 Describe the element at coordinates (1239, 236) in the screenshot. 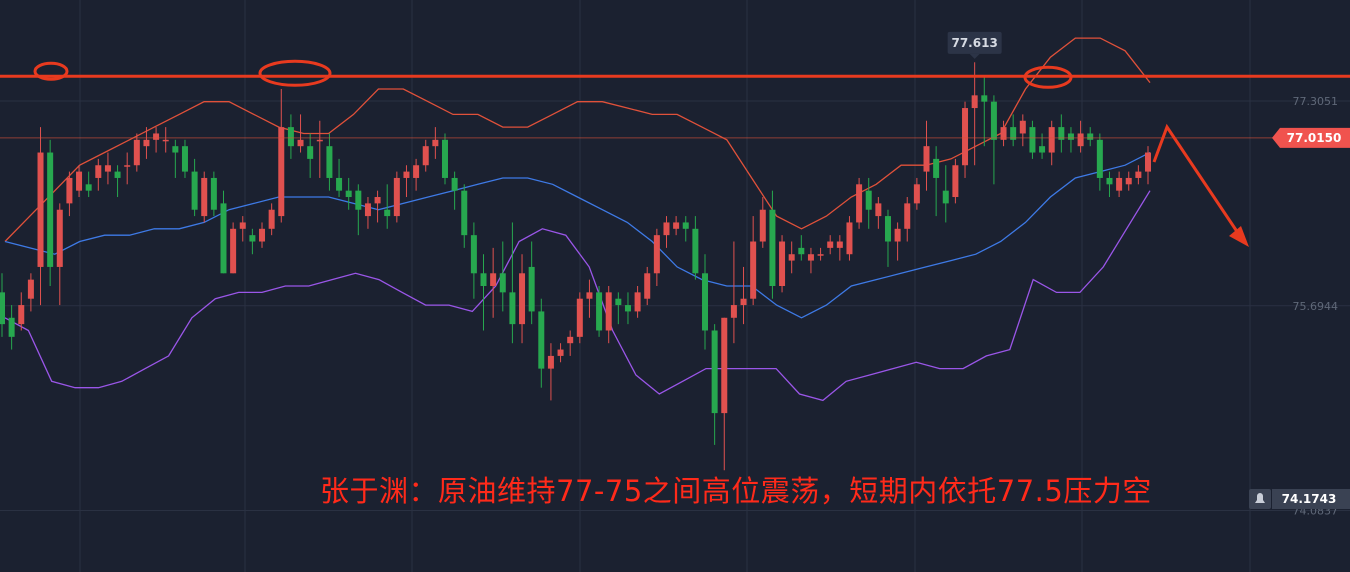

I see `trend-arrowhead` at that location.